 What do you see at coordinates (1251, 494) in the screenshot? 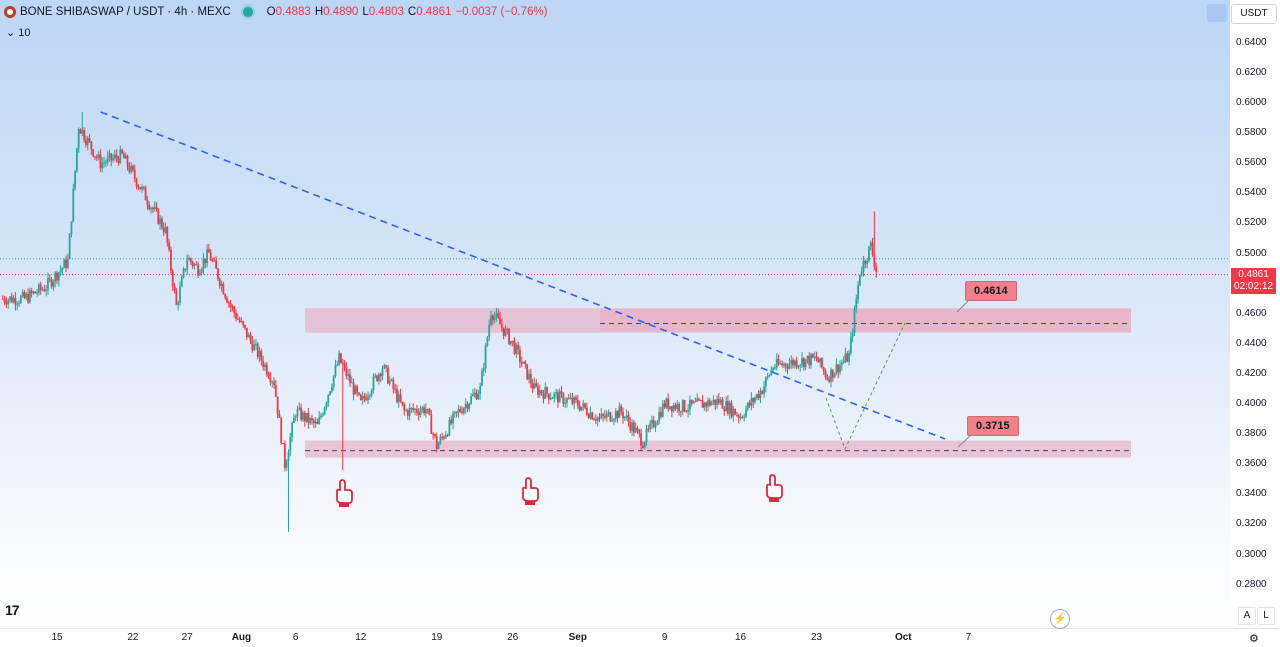
I see `price-tick-label: 0.3400` at bounding box center [1251, 494].